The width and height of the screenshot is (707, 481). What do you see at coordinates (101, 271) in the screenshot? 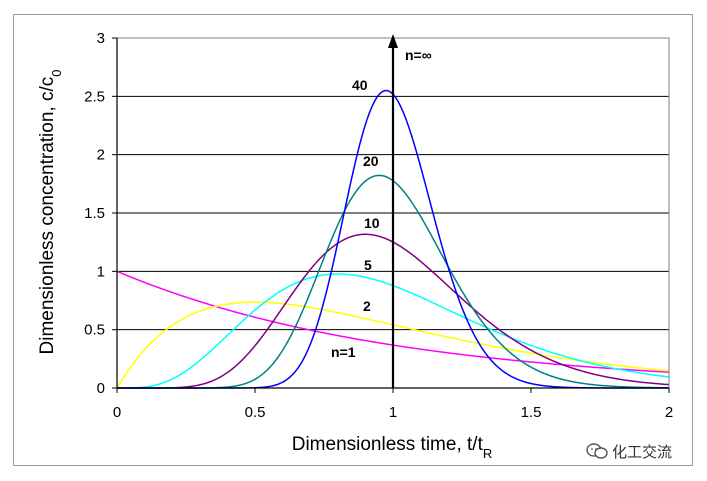
I see `y-tick-label: 1` at bounding box center [101, 271].